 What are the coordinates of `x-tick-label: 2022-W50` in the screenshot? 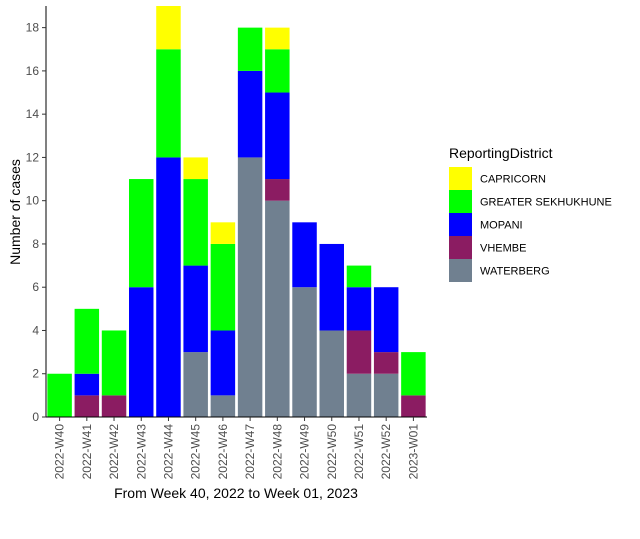 It's located at (332, 452).